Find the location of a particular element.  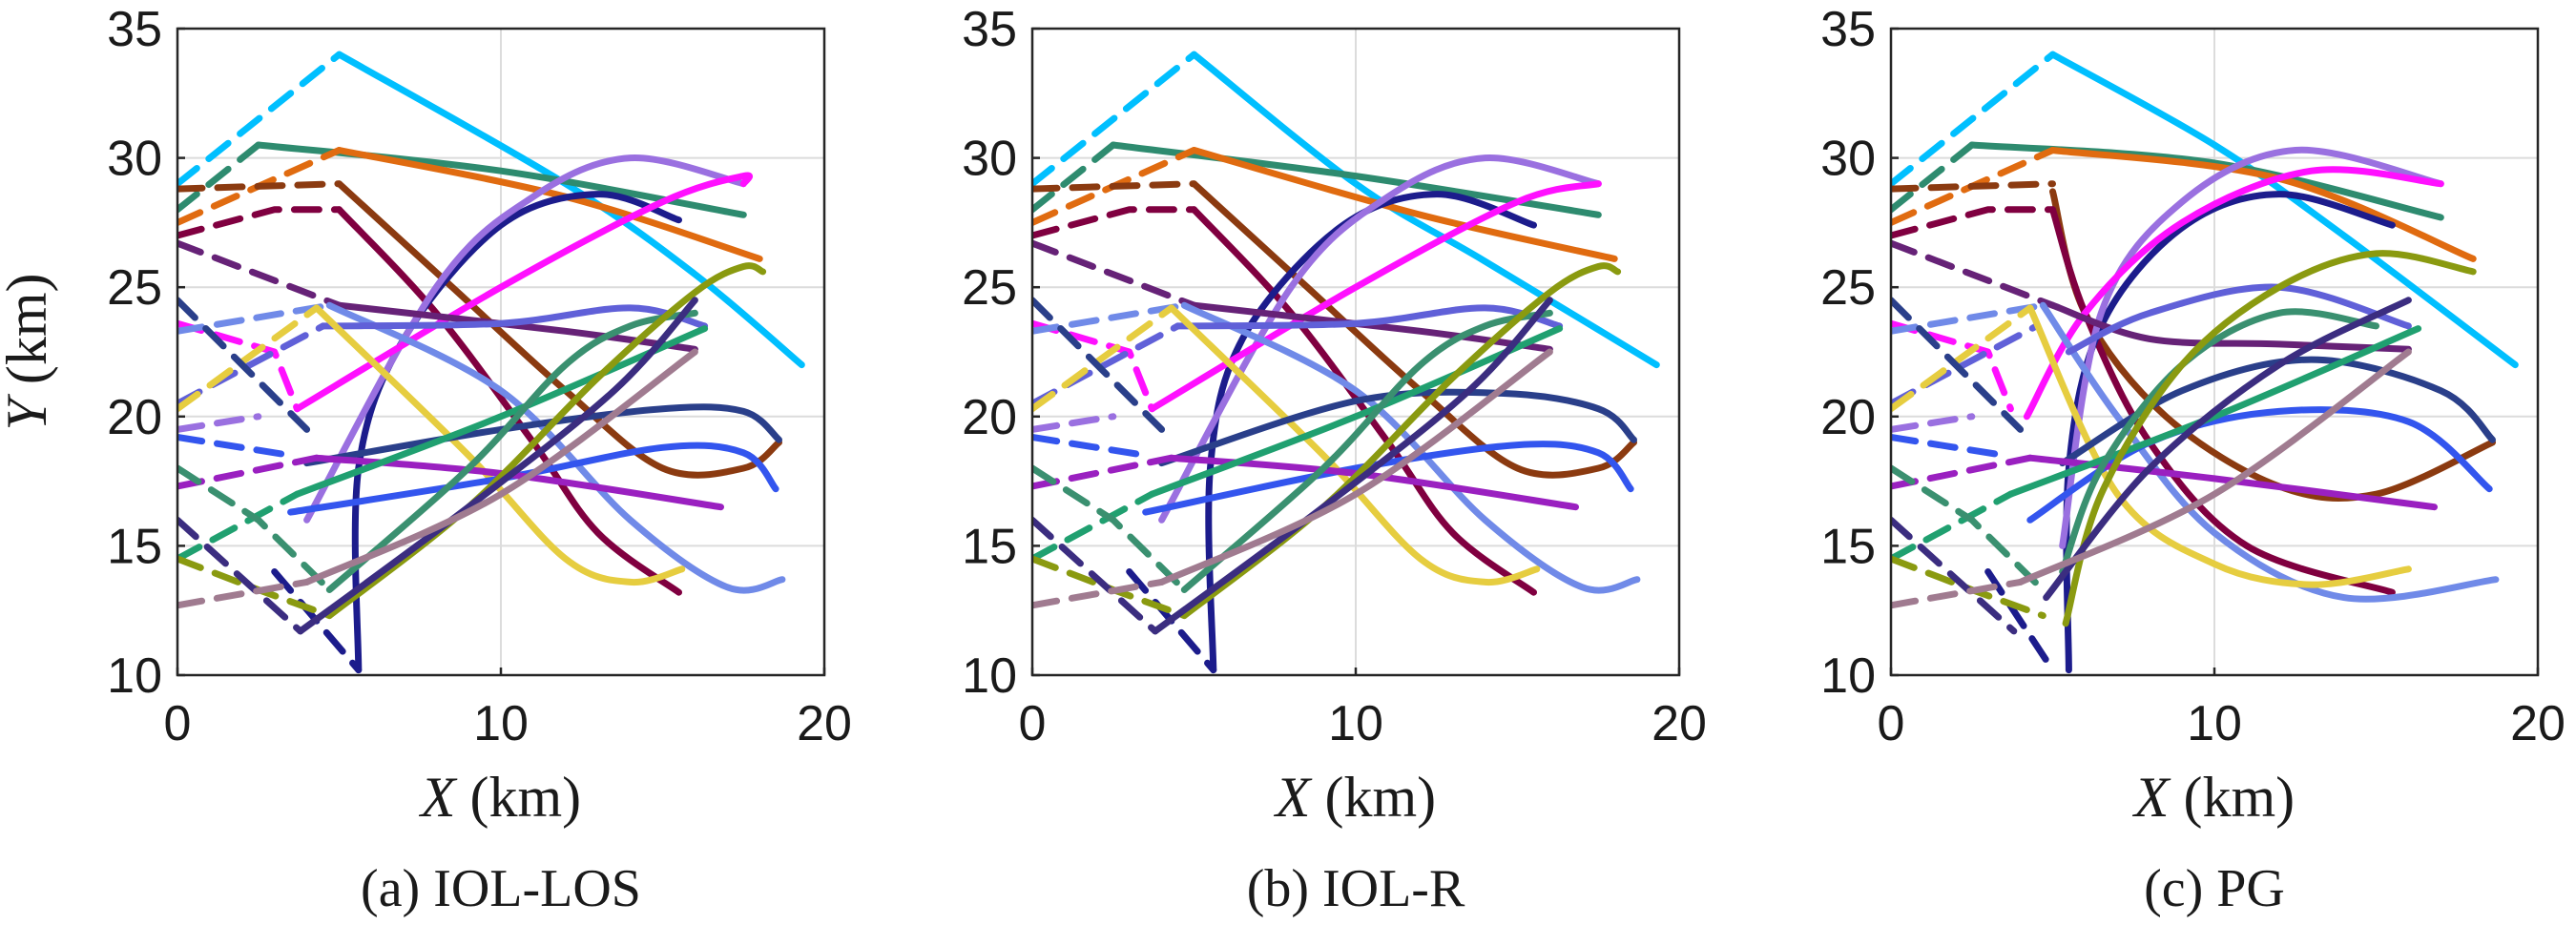

panel-caption: (a) IOL-LOS is located at coordinates (501, 888).